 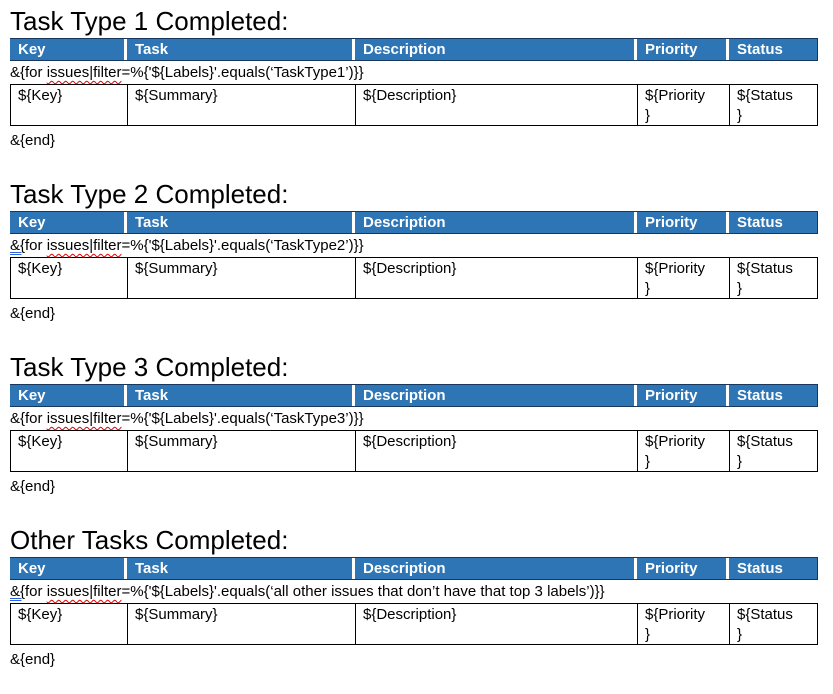 I want to click on filter-expression: =%{'${Labels}'.equals(‘TaskType1’)}}, so click(x=242, y=72).